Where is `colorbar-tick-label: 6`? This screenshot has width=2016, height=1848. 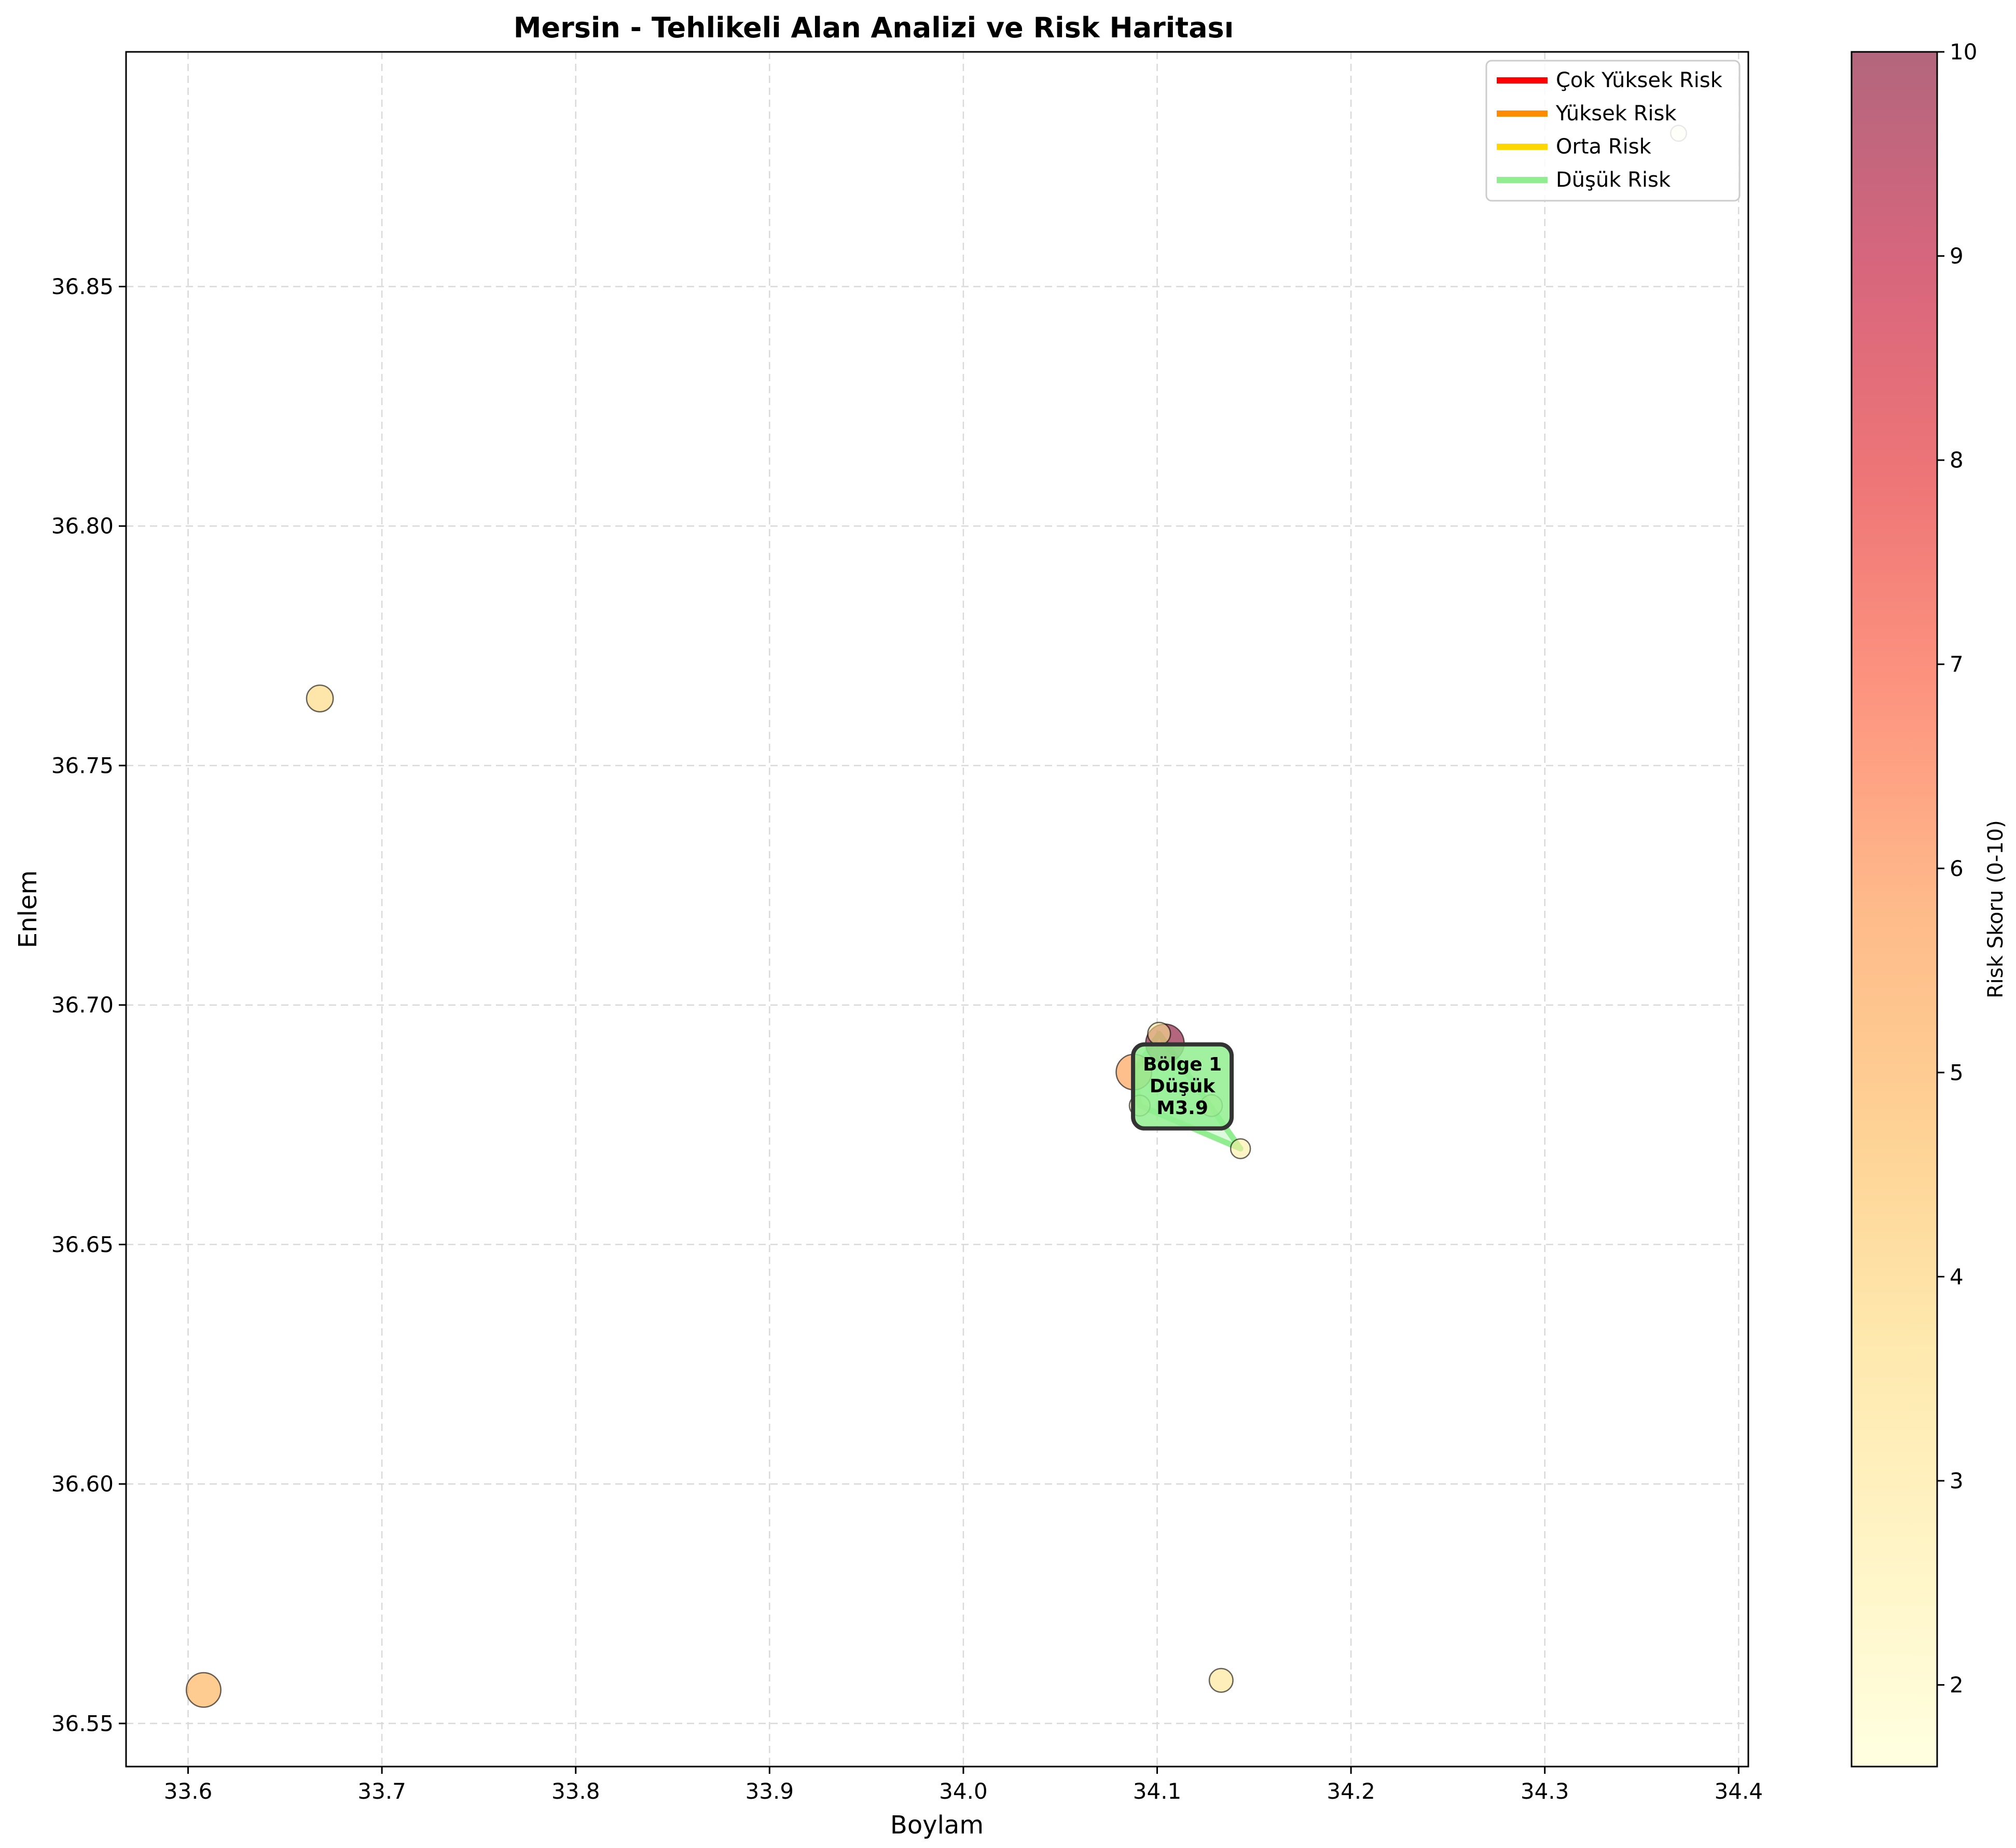
colorbar-tick-label: 6 is located at coordinates (1957, 868).